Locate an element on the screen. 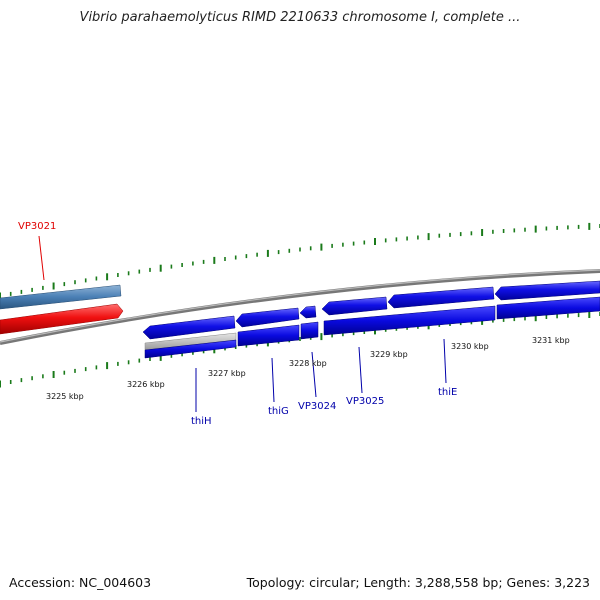 This screenshot has height=600, width=600. backbone-upper-highlight is located at coordinates (300, 306).